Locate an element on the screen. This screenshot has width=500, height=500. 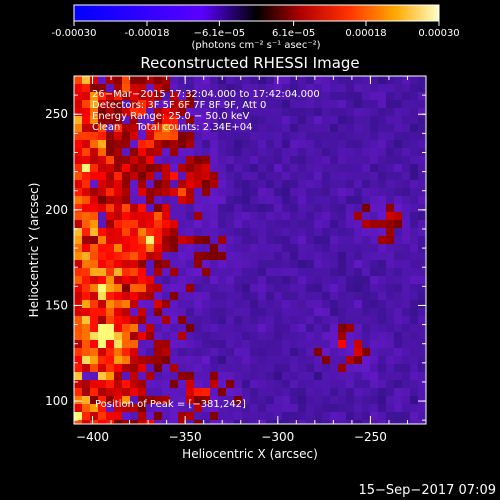
annotation-time-range: 26−Mar−2015 17:32:04.000 to 17:42:04.000 is located at coordinates (206, 94).